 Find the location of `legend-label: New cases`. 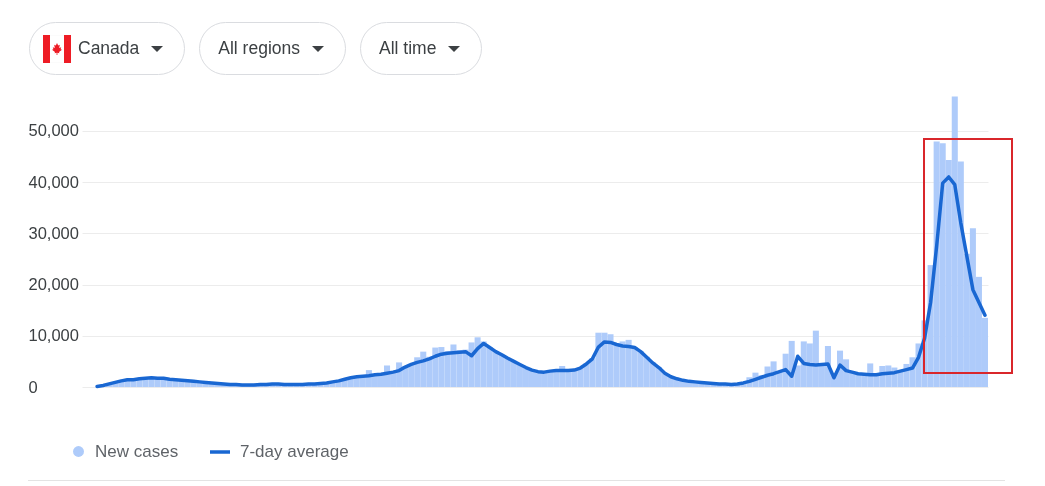

legend-label: New cases is located at coordinates (137, 451).